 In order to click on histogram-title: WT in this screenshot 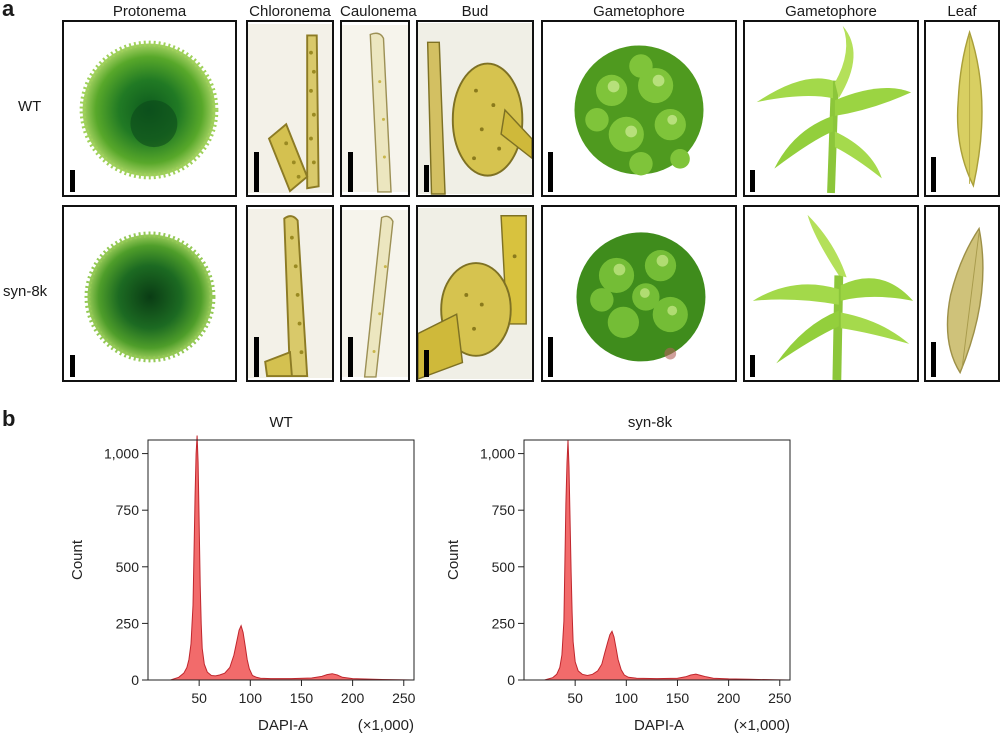, I will do `click(281, 422)`.